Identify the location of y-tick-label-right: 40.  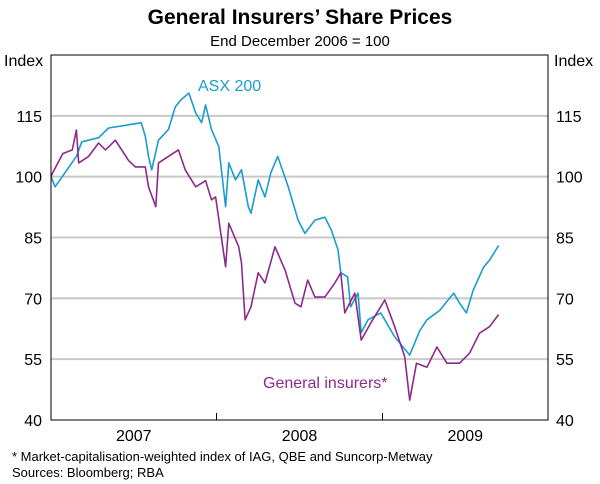
(565, 421).